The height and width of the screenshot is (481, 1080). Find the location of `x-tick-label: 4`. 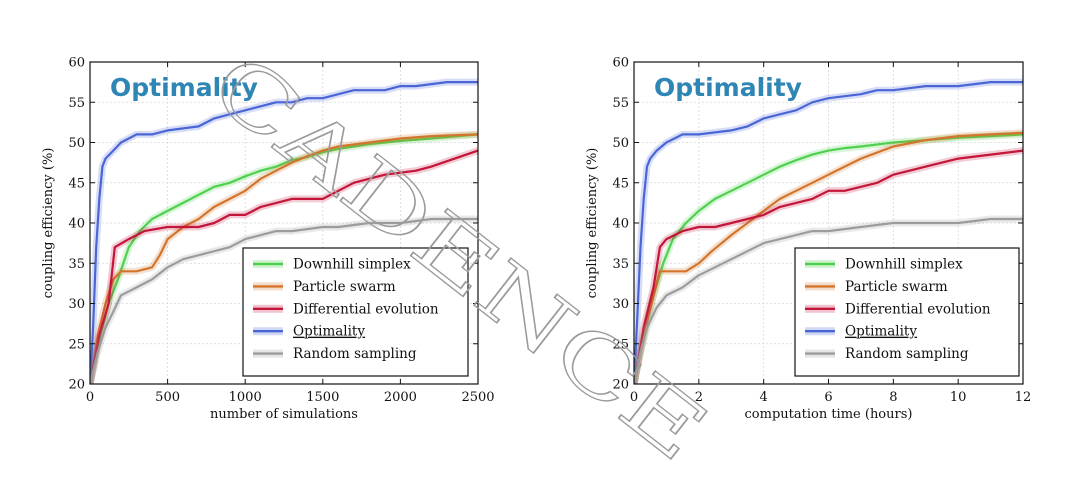

x-tick-label: 4 is located at coordinates (764, 397).